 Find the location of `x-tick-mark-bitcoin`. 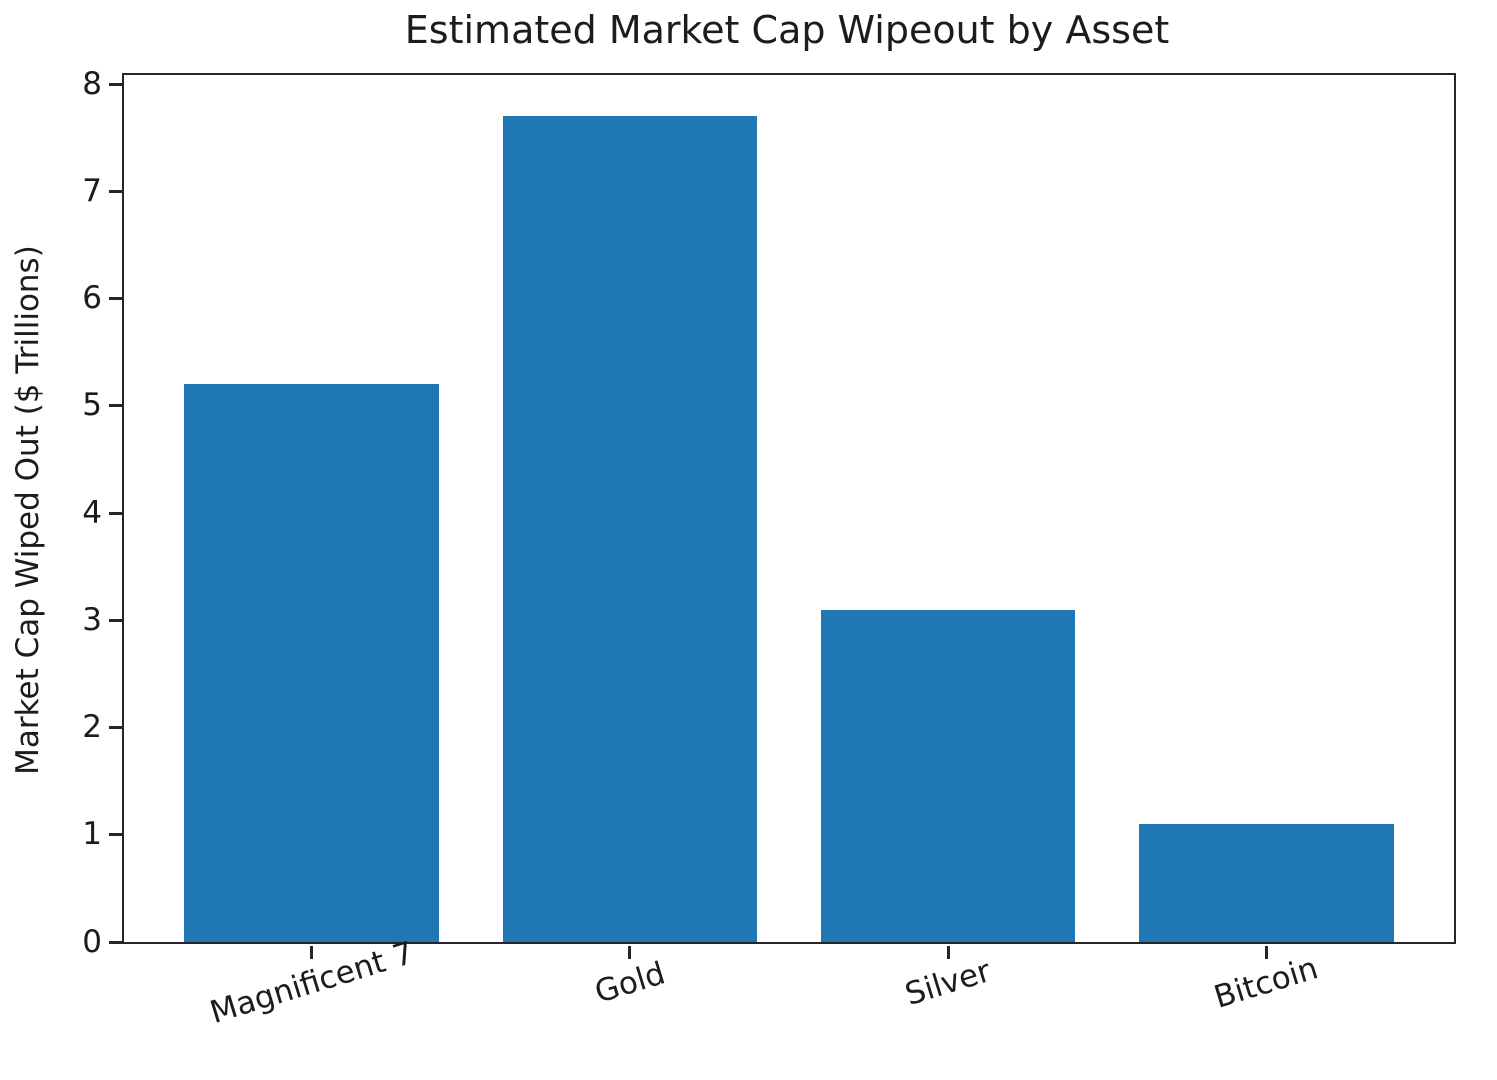

x-tick-mark-bitcoin is located at coordinates (1266, 952).